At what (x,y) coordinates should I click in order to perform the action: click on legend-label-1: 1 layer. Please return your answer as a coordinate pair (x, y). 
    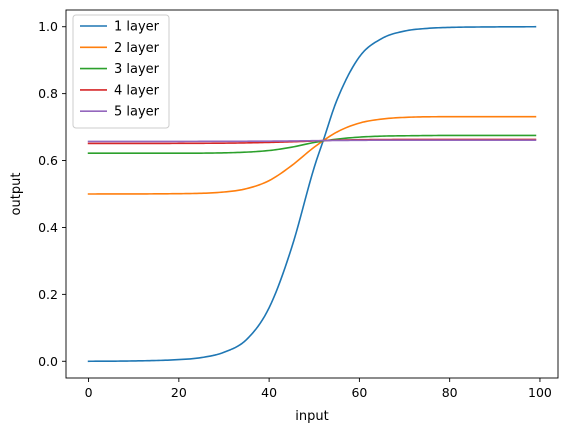
    Looking at the image, I should click on (137, 27).